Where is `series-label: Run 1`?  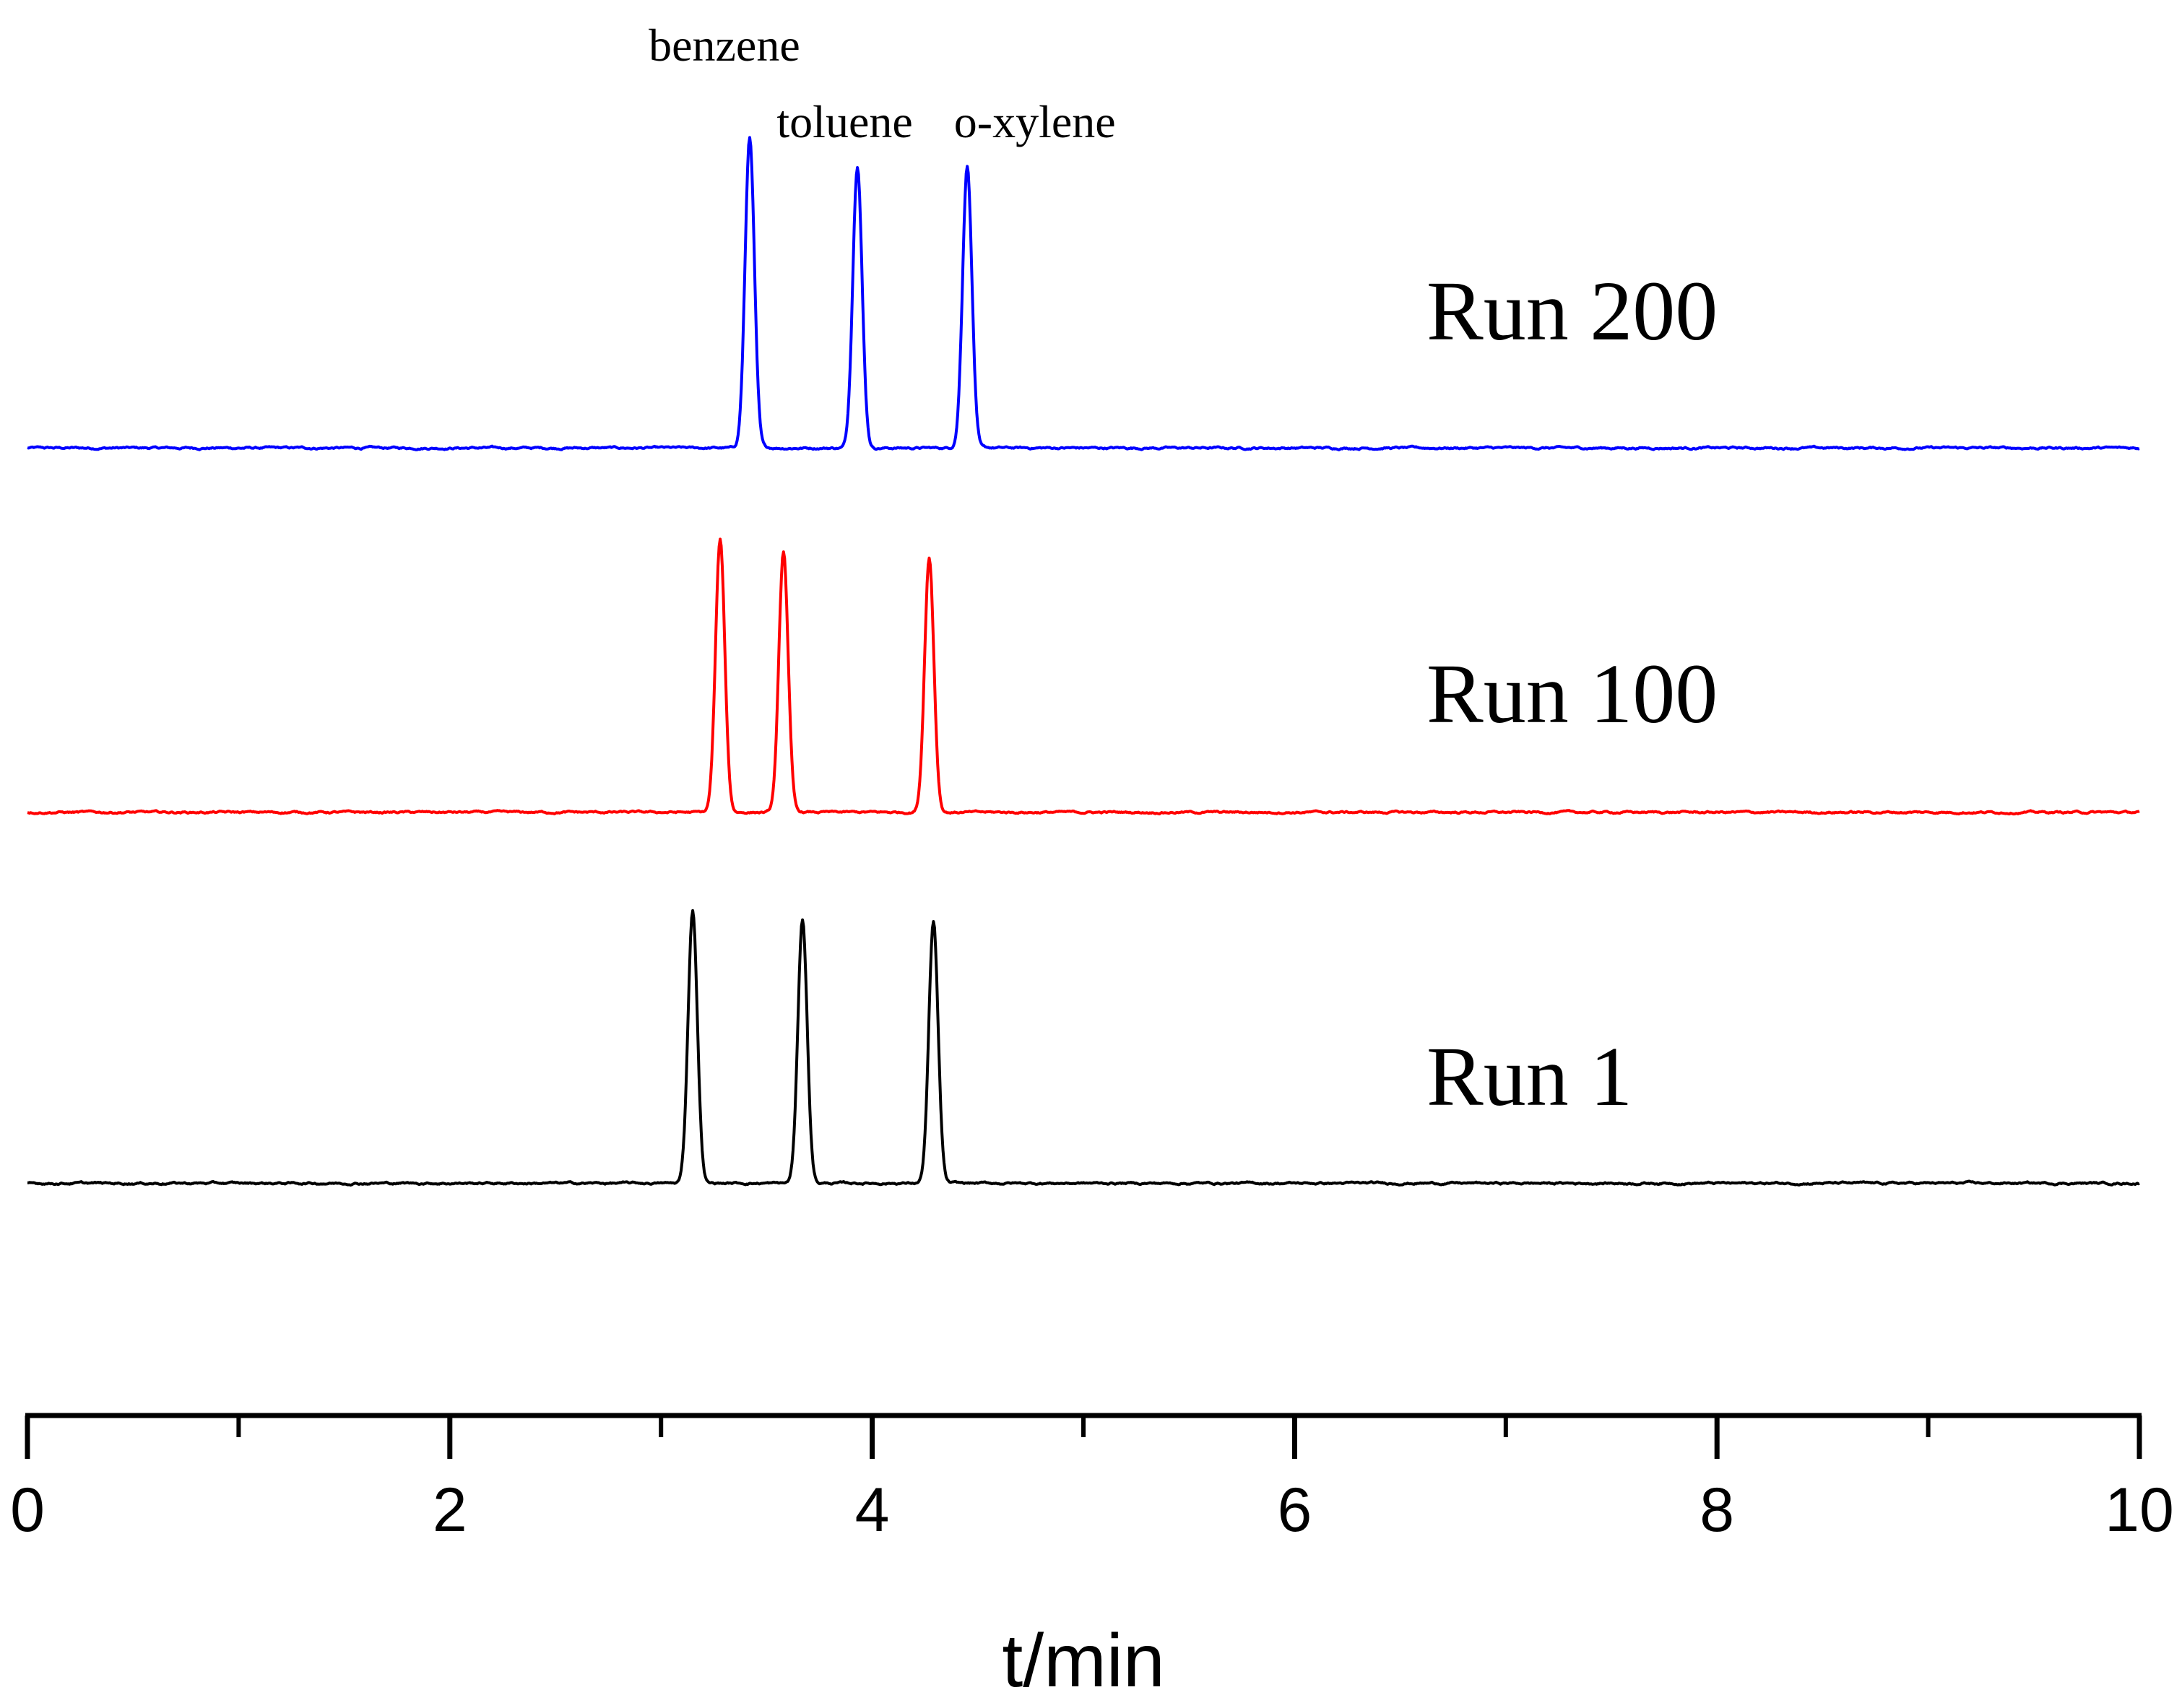 series-label: Run 1 is located at coordinates (1529, 1076).